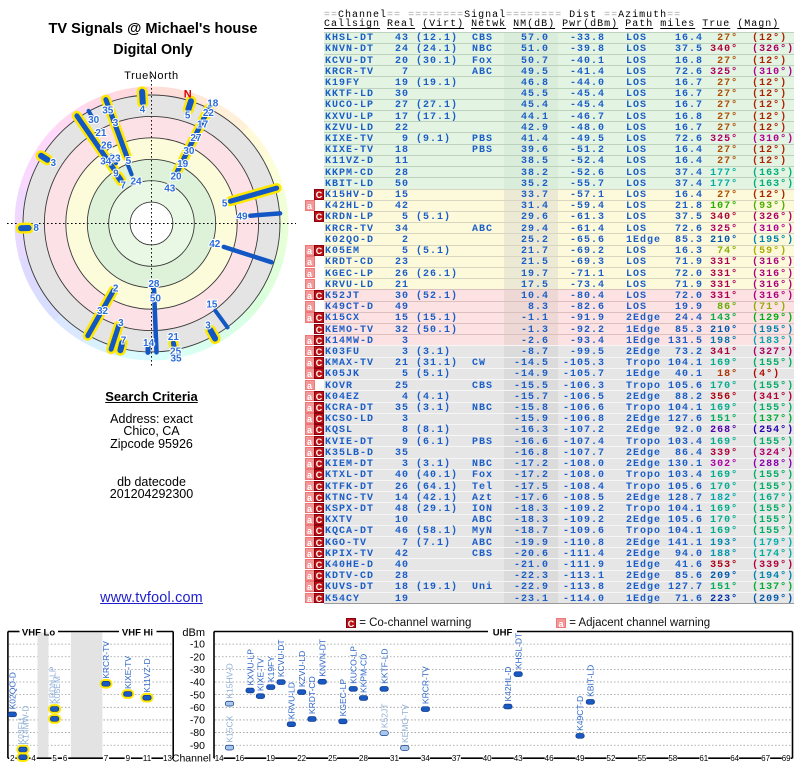 Image resolution: width=800 pixels, height=768 pixels. What do you see at coordinates (591, 681) in the screenshot?
I see `svg-text: KBIT-LD` at bounding box center [591, 681].